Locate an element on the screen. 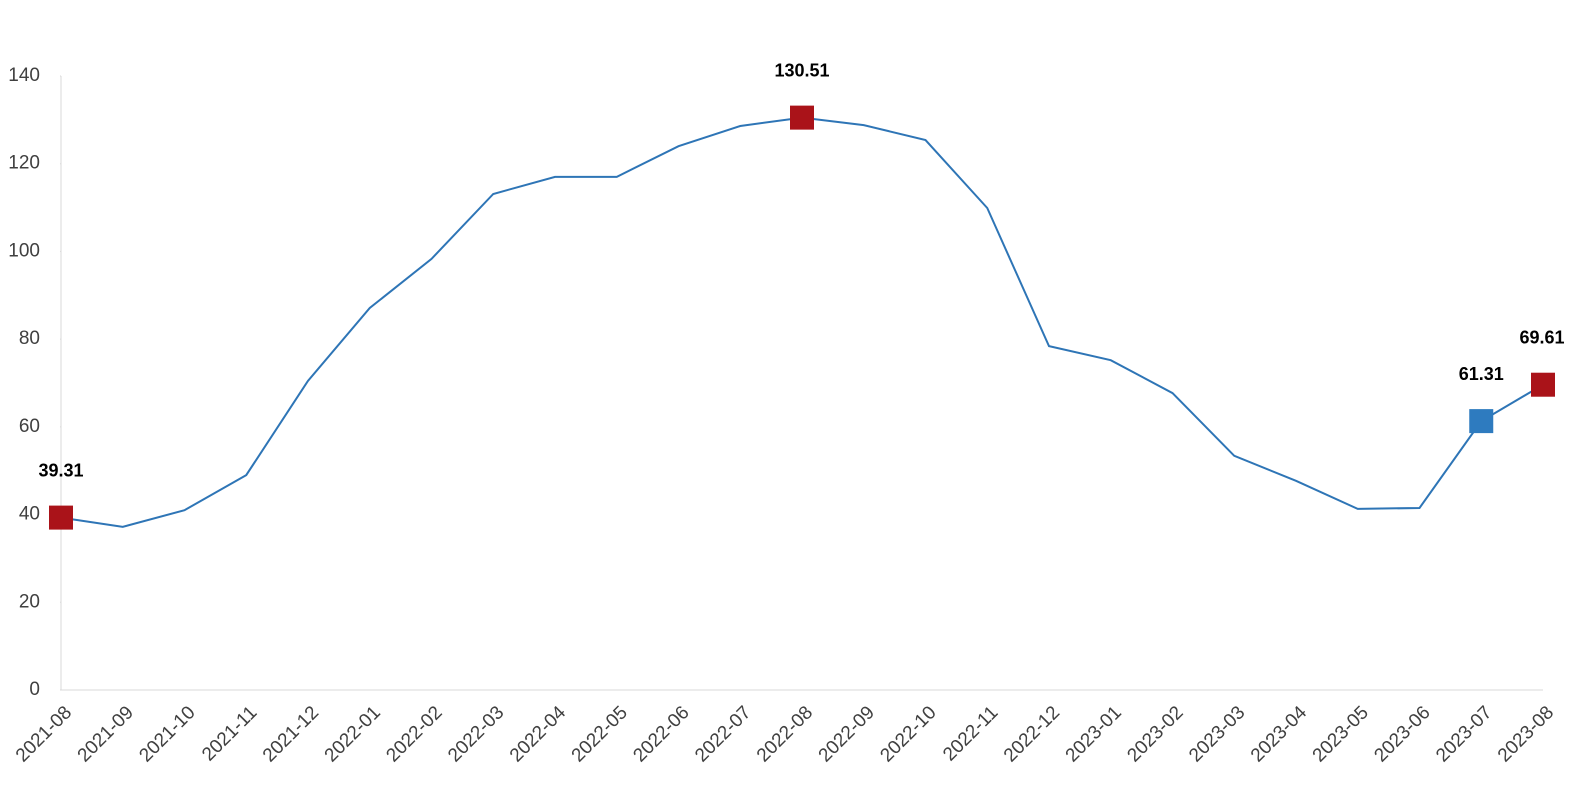 This screenshot has width=1576, height=800. x-tick-label: 2022-08 is located at coordinates (785, 734).